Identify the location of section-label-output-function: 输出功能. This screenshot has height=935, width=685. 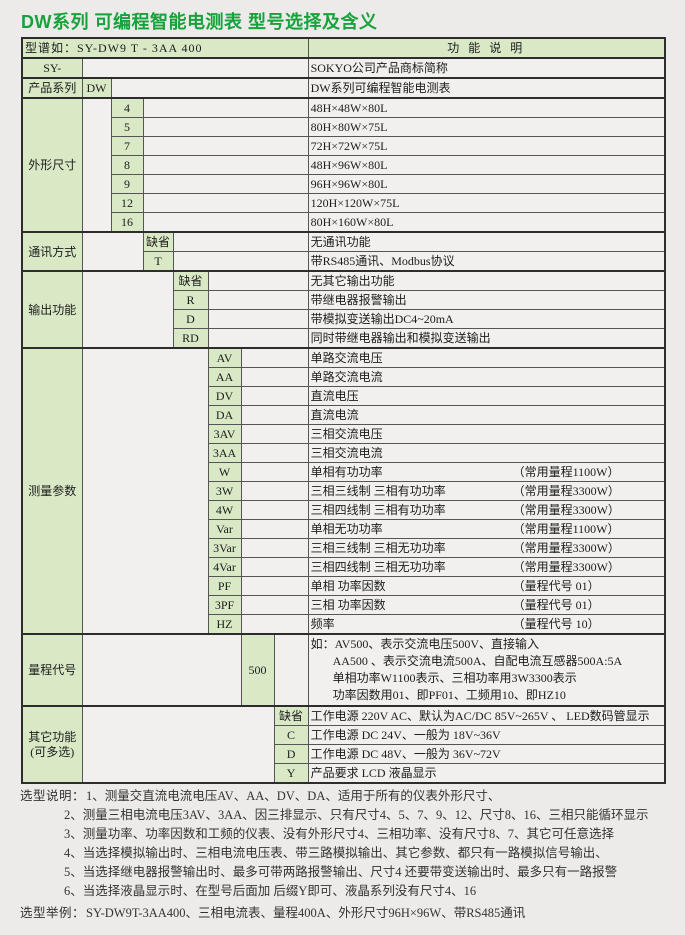
(52, 309).